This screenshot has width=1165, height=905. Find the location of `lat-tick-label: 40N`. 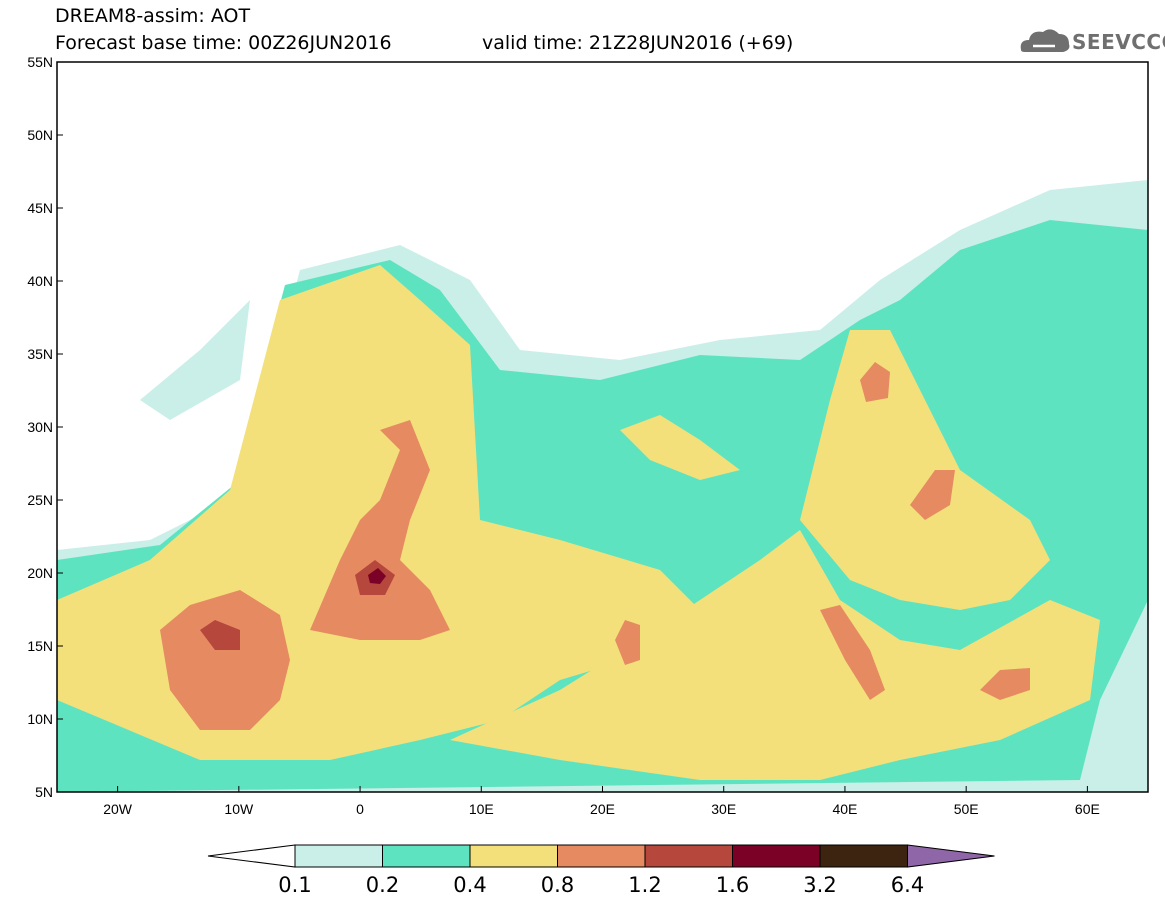

lat-tick-label: 40N is located at coordinates (40, 281).